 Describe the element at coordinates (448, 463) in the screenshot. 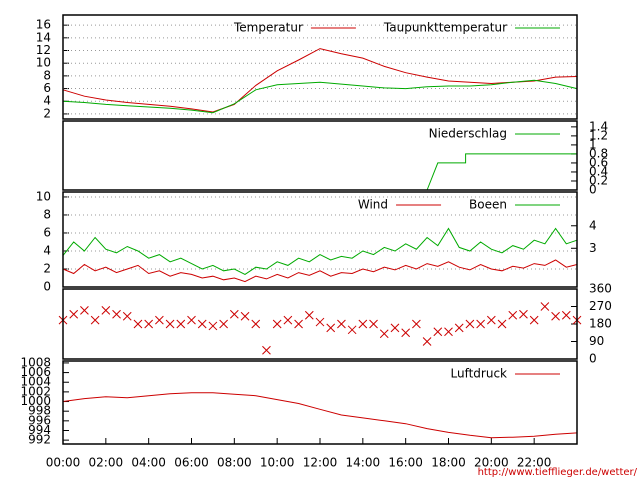

I see `x-tick-label: 18:00` at that location.